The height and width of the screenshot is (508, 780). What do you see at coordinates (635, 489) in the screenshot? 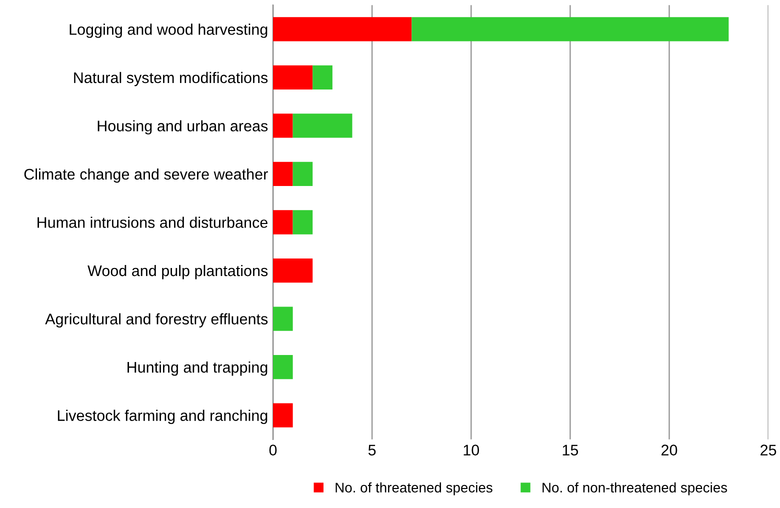
I see `legend-label: No. of non-threatened species` at bounding box center [635, 489].